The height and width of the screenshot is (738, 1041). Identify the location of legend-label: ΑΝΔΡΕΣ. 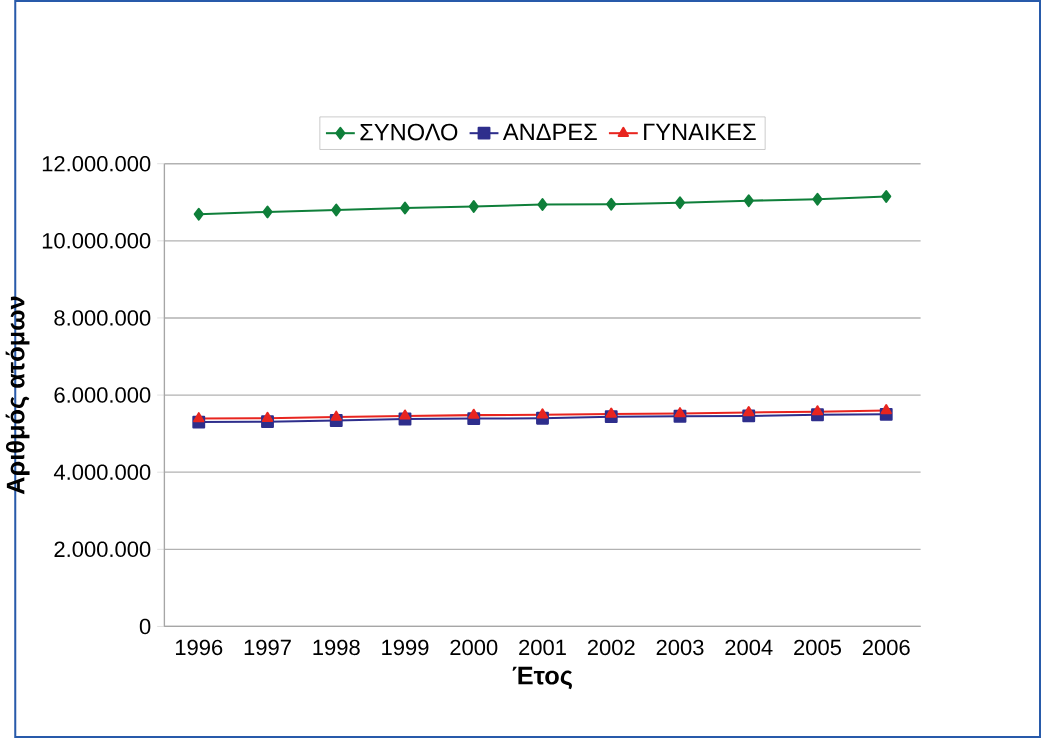
(549, 132).